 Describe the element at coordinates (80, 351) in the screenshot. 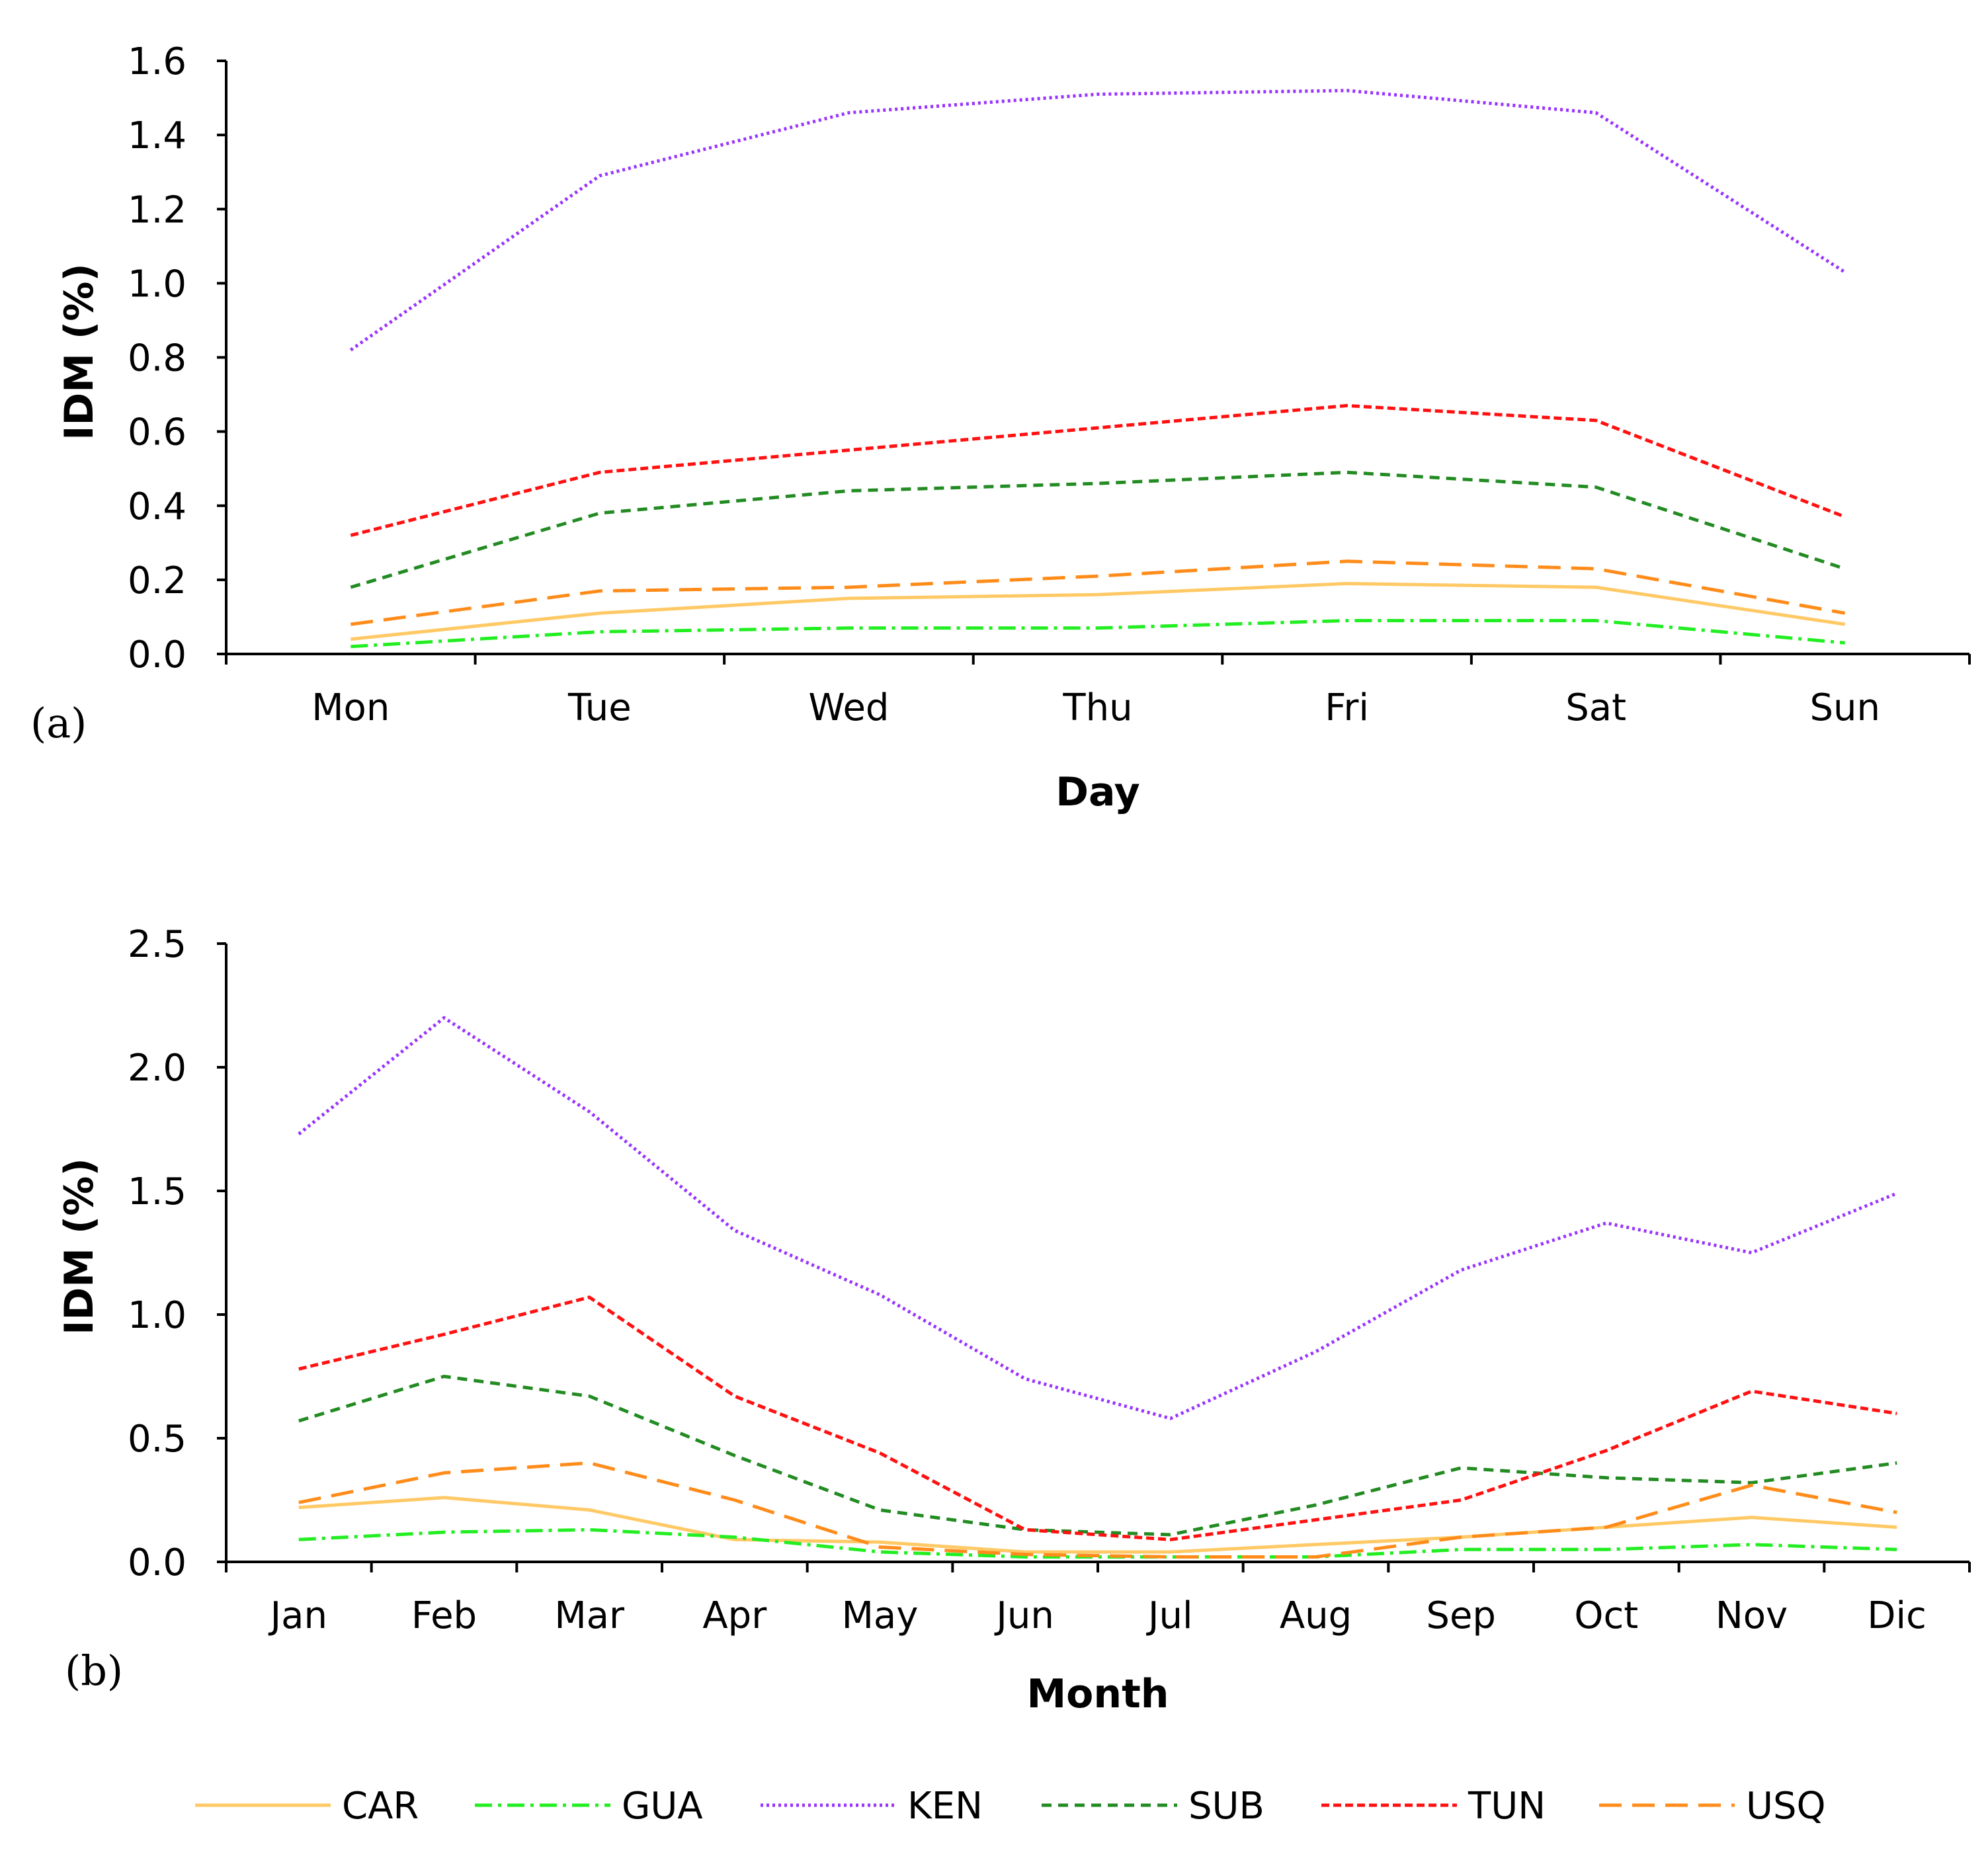

I see `panel-a-y-axis-title: IDM (%)` at that location.